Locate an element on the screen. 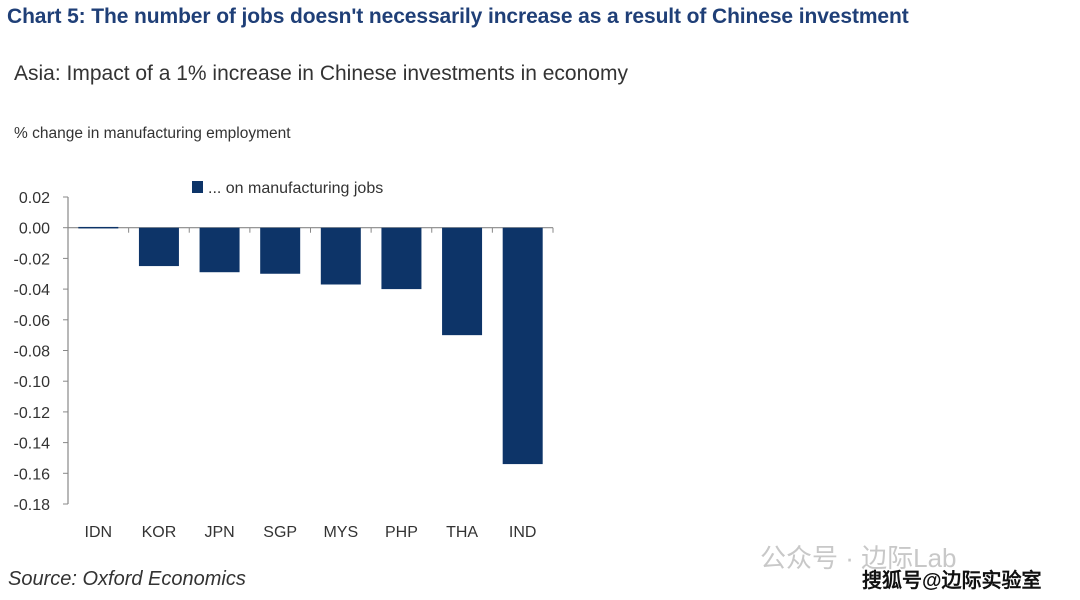 The height and width of the screenshot is (600, 1080). x-tick-label: SGP is located at coordinates (280, 532).